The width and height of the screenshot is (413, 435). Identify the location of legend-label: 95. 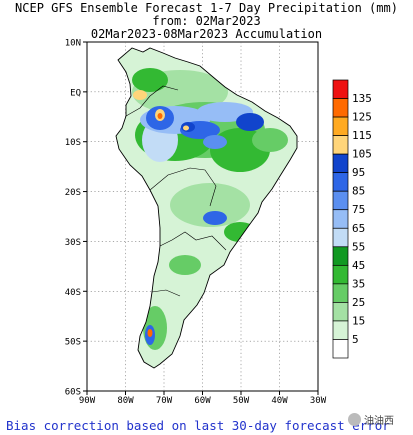
(358, 172).